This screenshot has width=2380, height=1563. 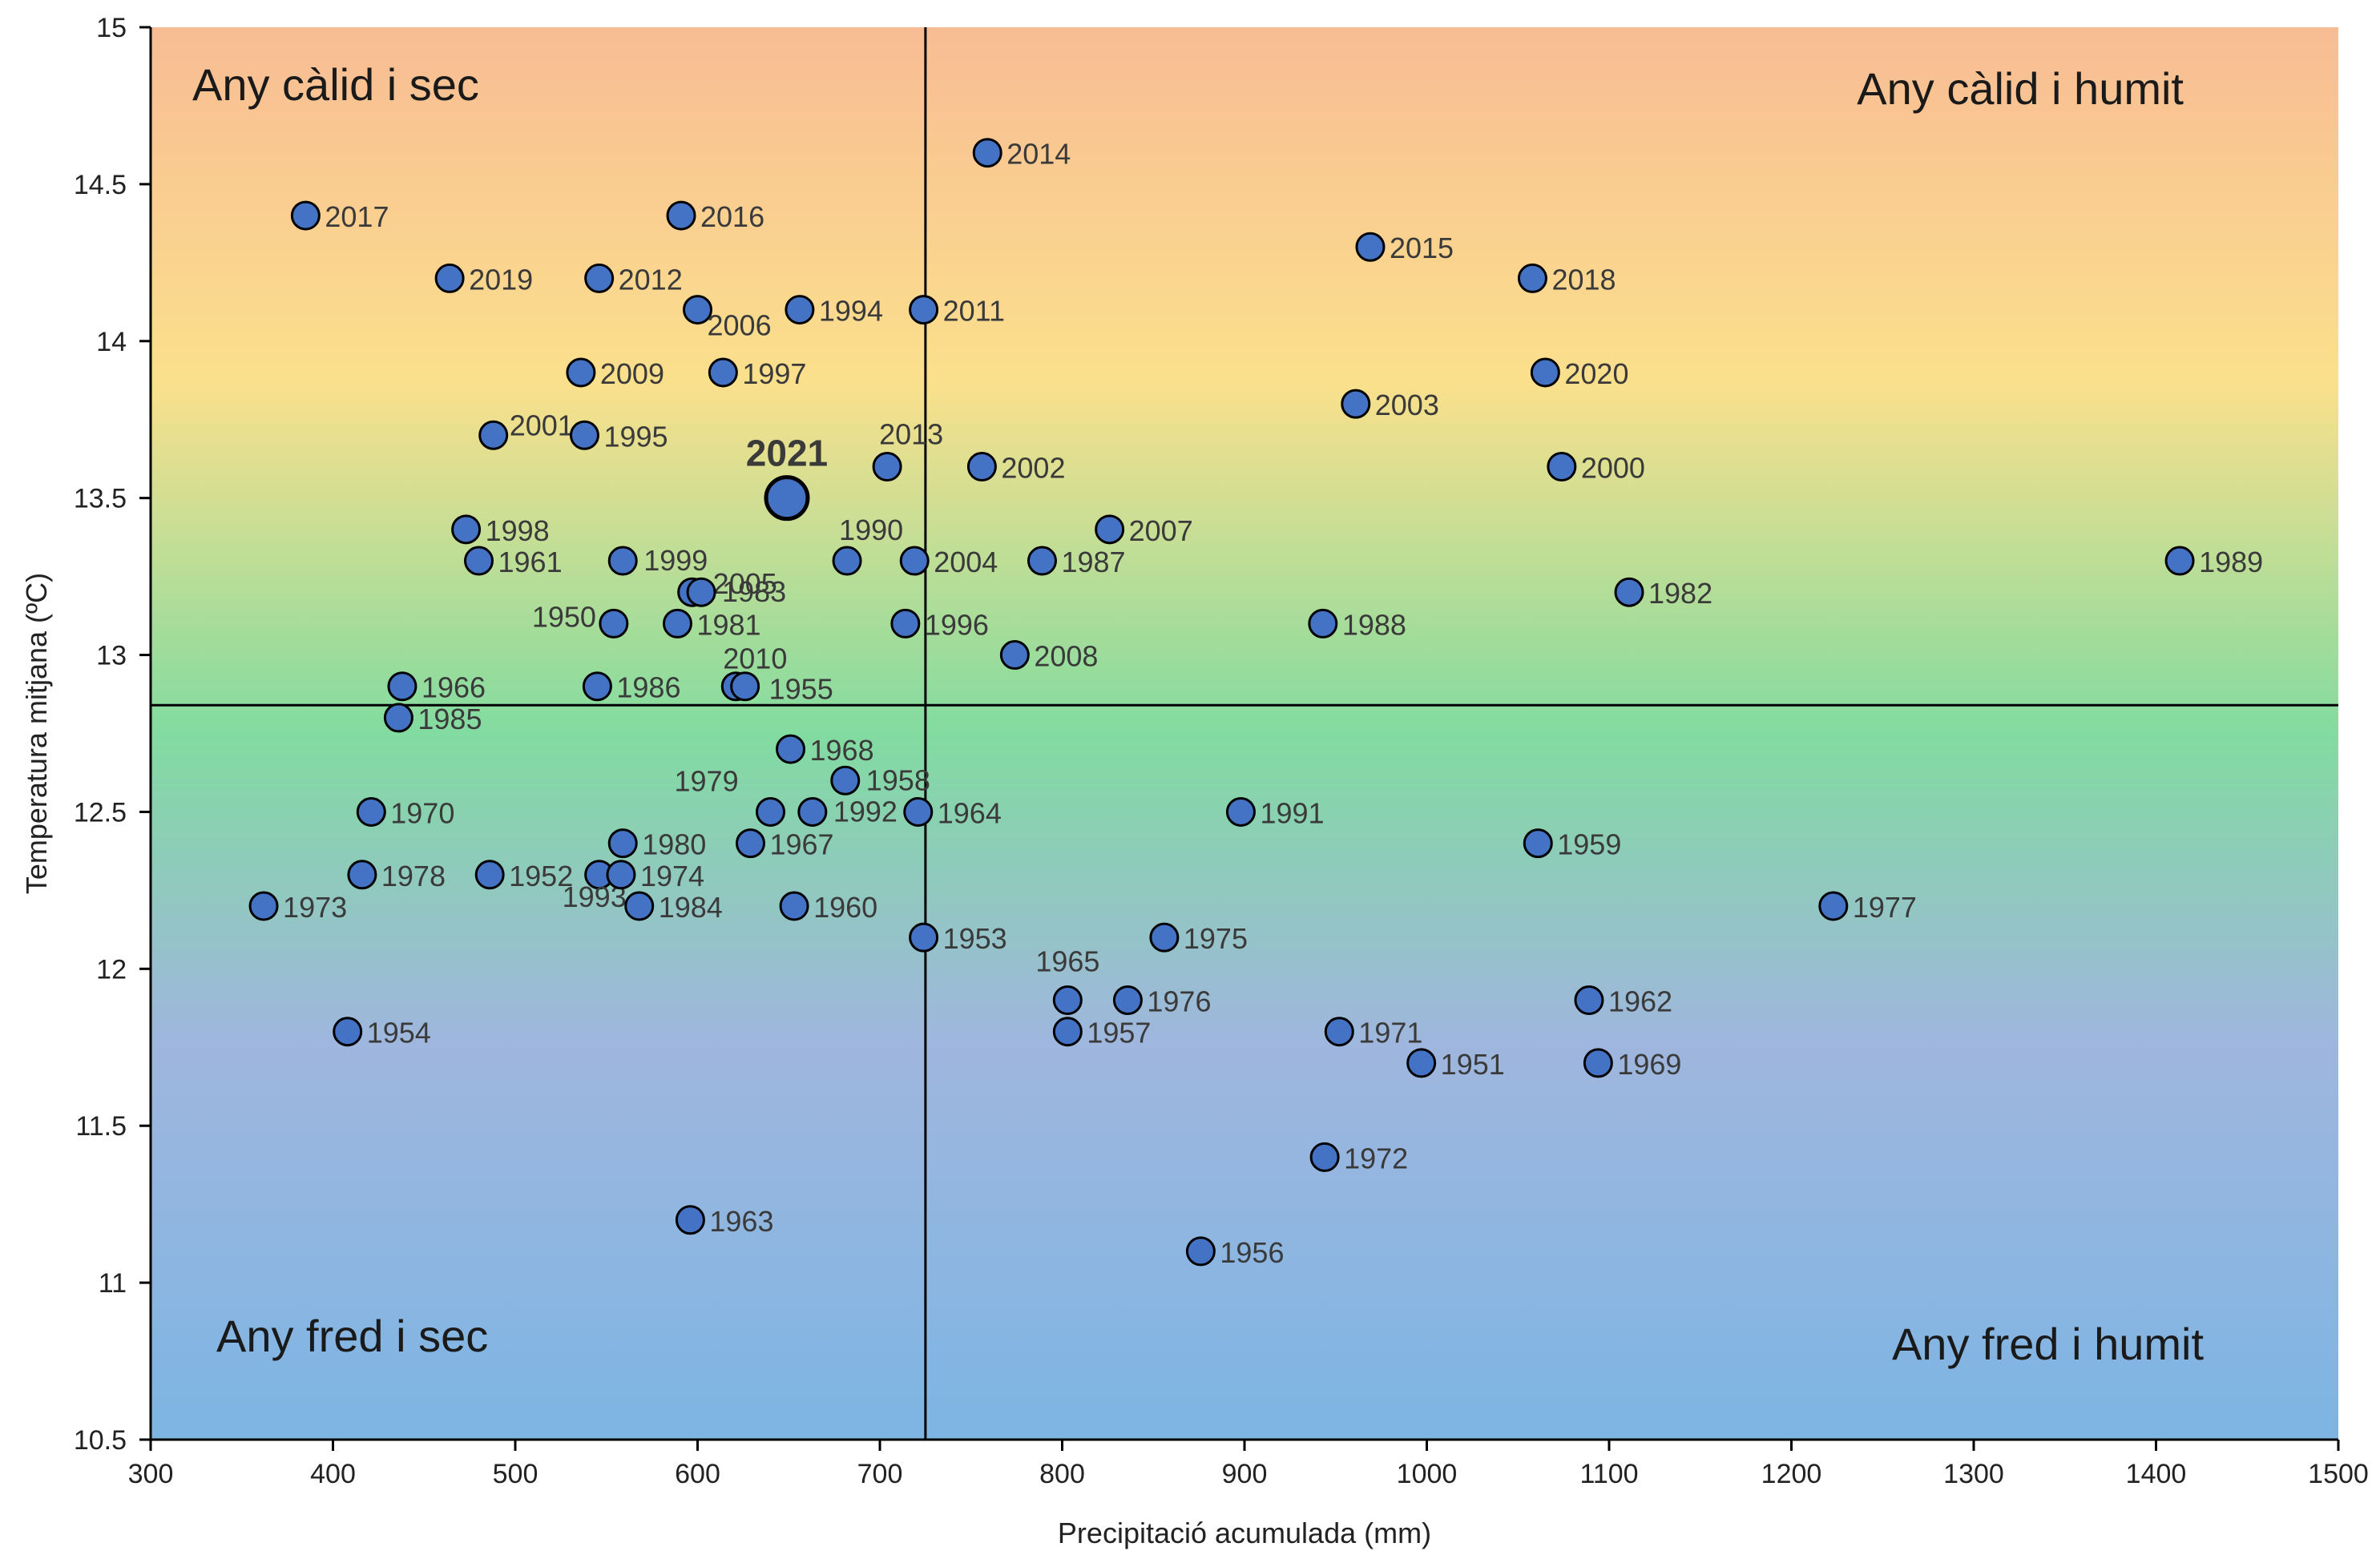 I want to click on scatter-point-2020: 2020, so click(x=1579, y=373).